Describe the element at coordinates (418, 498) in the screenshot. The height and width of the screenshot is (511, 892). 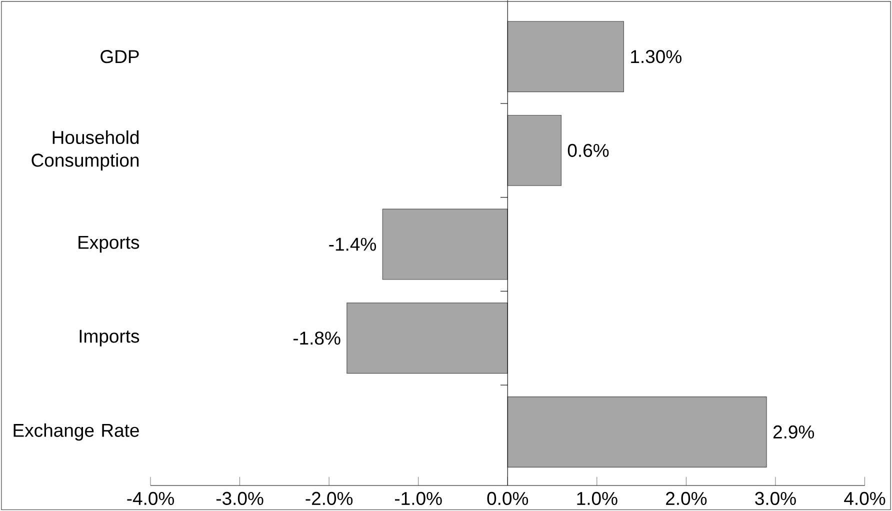
I see `x-tick-label: -1.0%` at that location.